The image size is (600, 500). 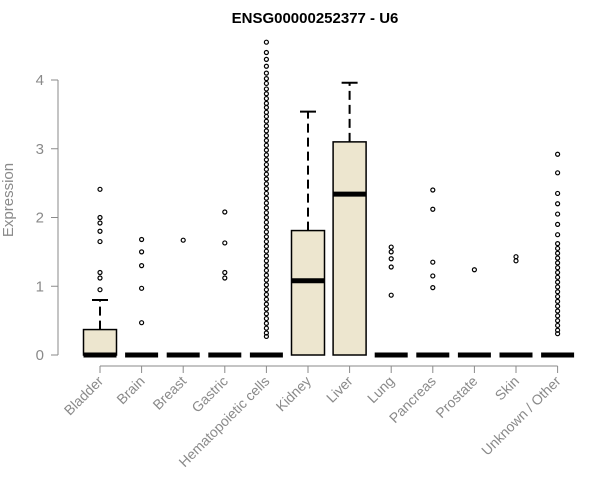 I want to click on x-tick-label: Unknown / Other, so click(x=521, y=416).